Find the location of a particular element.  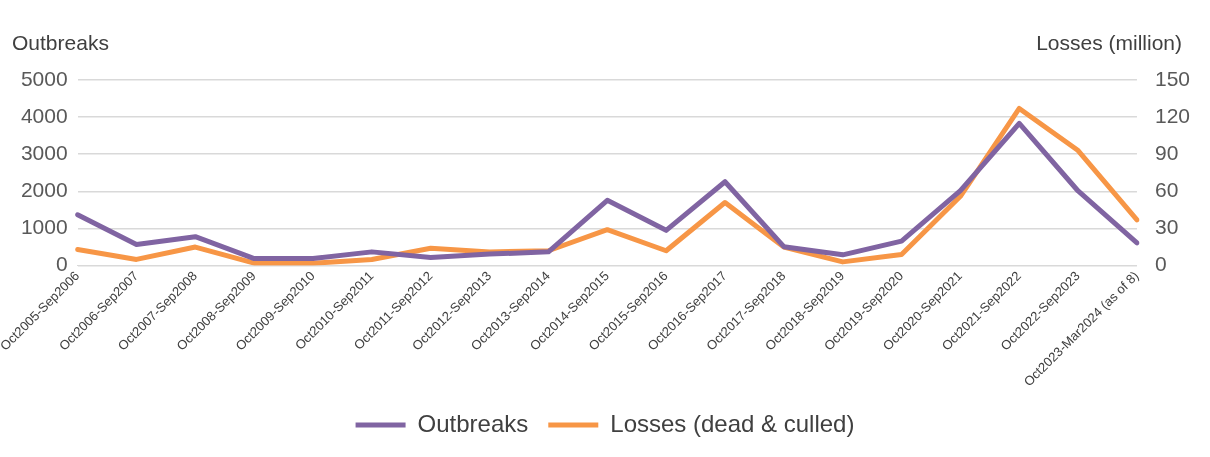

y-tick-label: 5000 is located at coordinates (44, 78).